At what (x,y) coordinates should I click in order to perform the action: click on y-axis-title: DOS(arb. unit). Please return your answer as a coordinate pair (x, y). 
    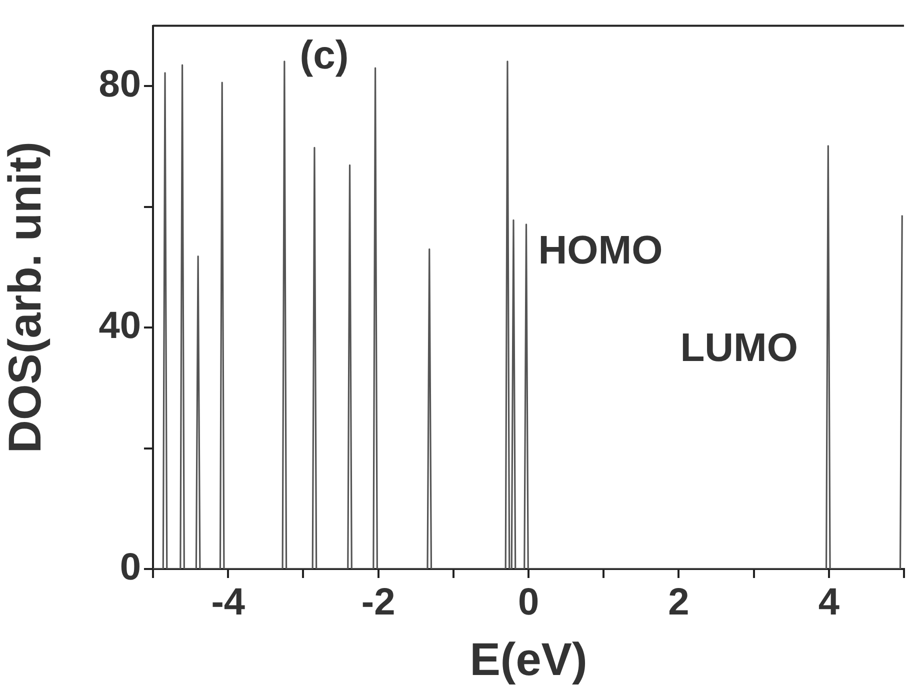
    Looking at the image, I should click on (25, 298).